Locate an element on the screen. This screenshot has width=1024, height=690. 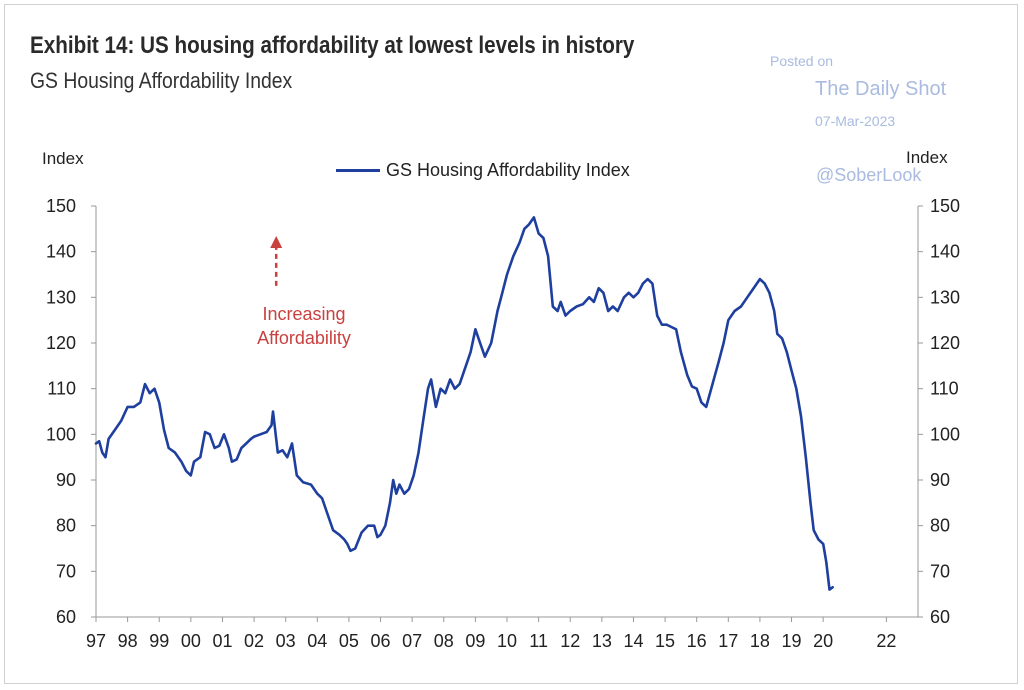
x-tick-label: 01 is located at coordinates (222, 641).